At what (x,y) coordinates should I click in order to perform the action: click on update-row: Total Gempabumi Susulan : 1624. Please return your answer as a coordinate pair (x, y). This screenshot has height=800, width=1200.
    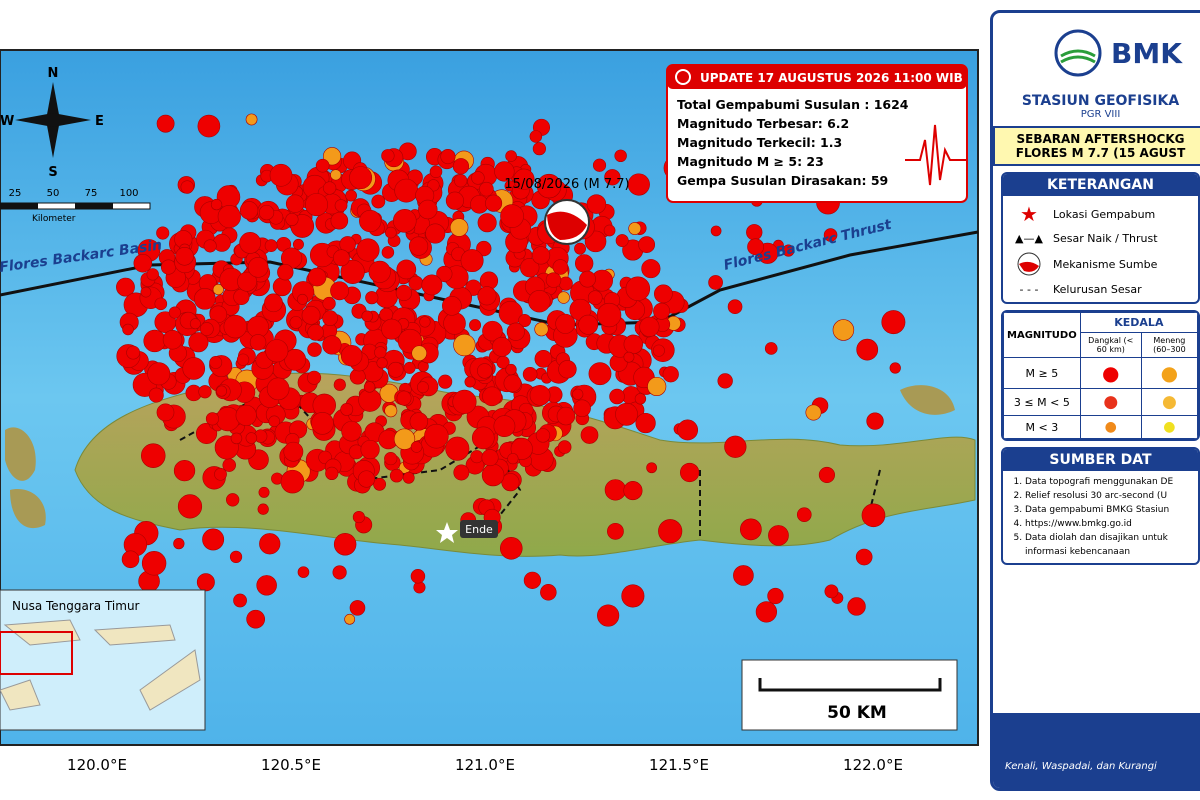
    Looking at the image, I should click on (793, 104).